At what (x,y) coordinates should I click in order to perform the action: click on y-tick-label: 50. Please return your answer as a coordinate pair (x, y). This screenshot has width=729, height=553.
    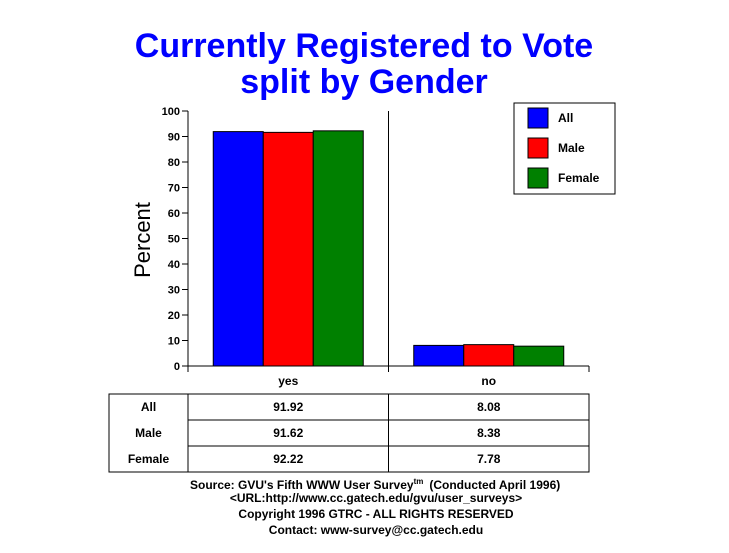
    Looking at the image, I should click on (174, 240).